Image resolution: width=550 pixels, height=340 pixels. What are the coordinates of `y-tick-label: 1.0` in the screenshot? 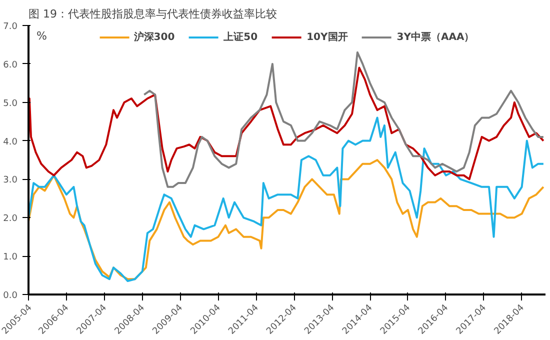 It's located at (10, 257).